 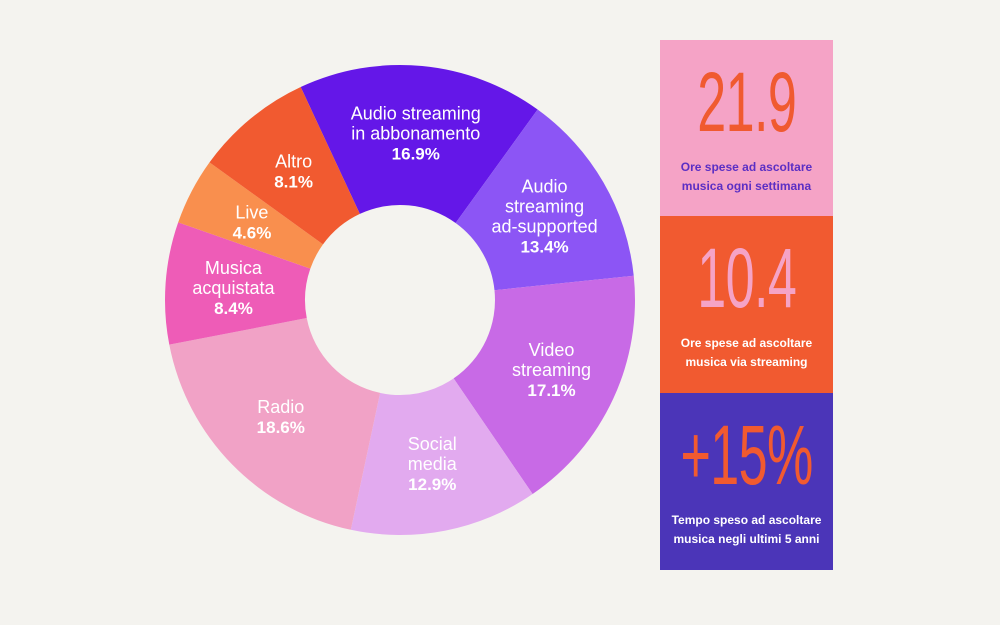 What do you see at coordinates (746, 455) in the screenshot?
I see `stat-value: +15%` at bounding box center [746, 455].